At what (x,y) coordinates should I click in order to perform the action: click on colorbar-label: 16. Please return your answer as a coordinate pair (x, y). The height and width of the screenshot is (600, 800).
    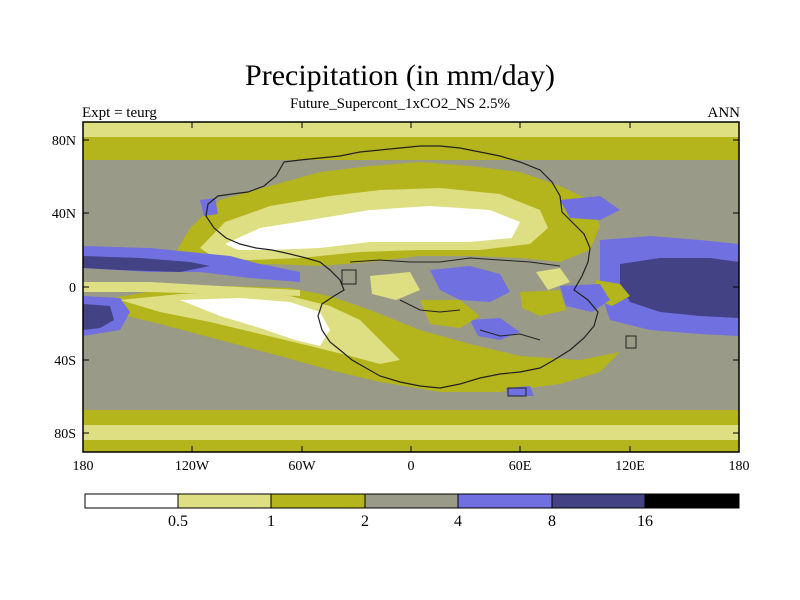
    Looking at the image, I should click on (645, 521).